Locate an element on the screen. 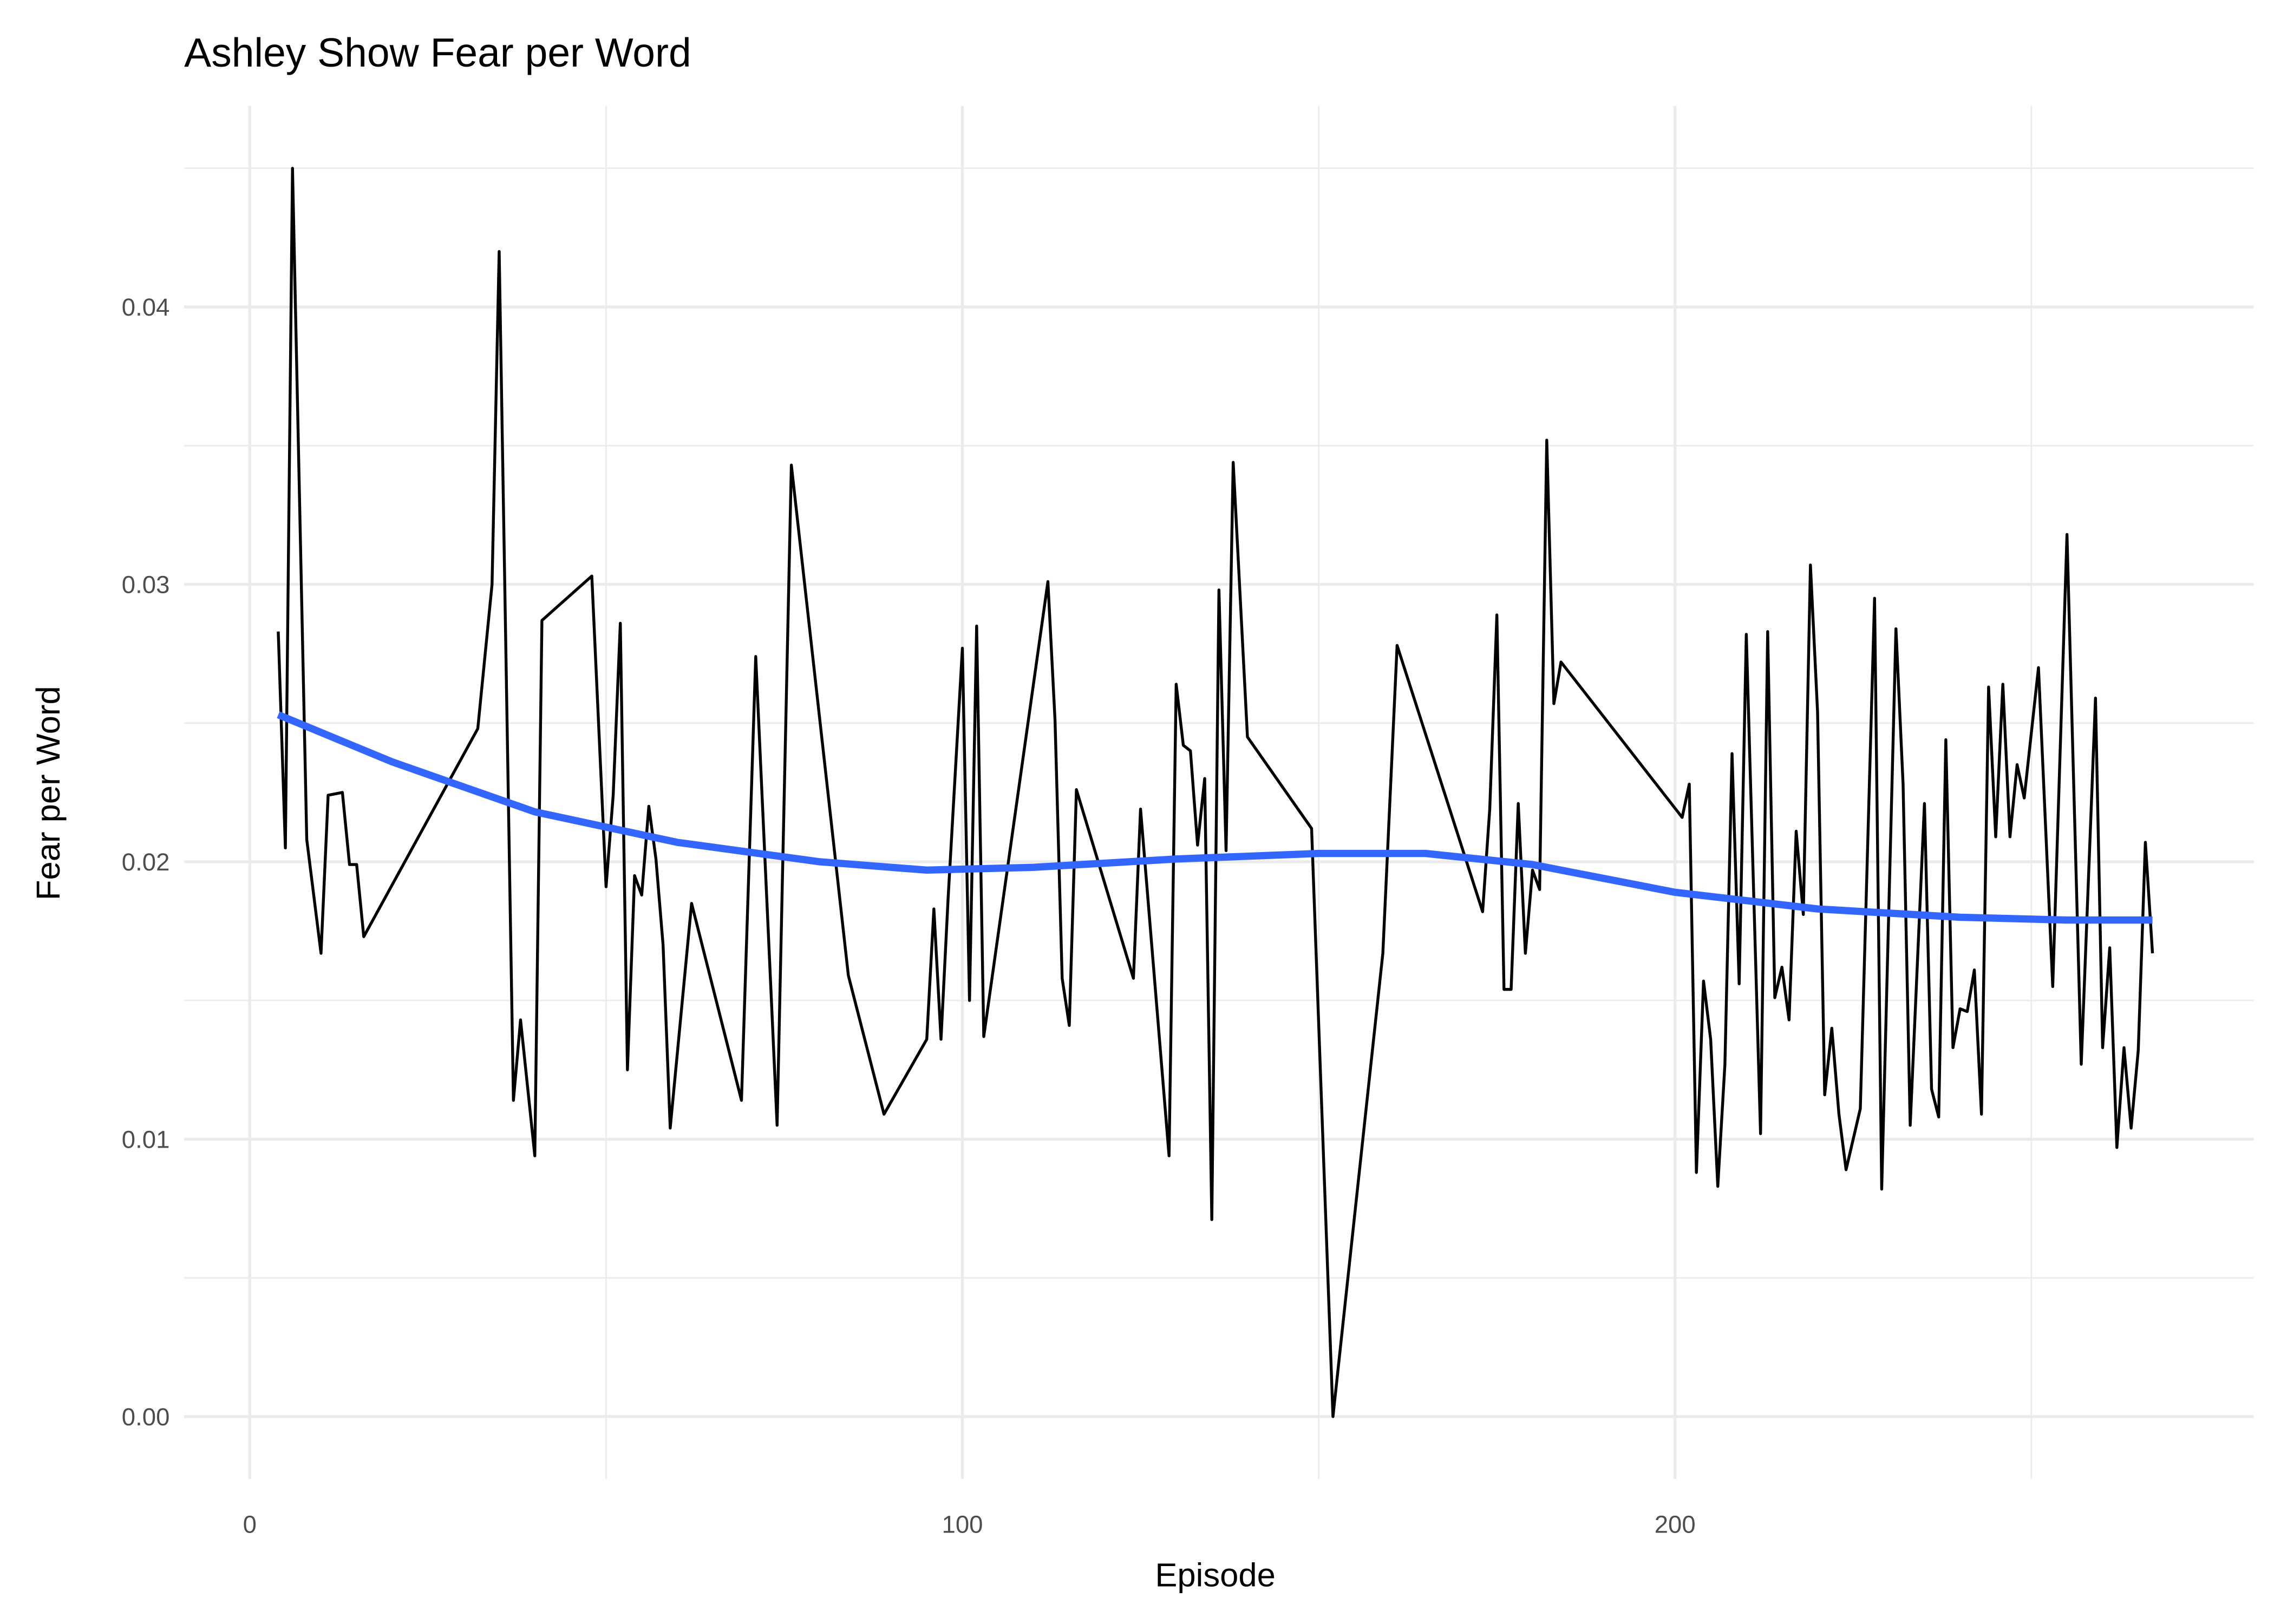 The image size is (2274, 1624). x-tick-label: 200 is located at coordinates (1676, 1524).